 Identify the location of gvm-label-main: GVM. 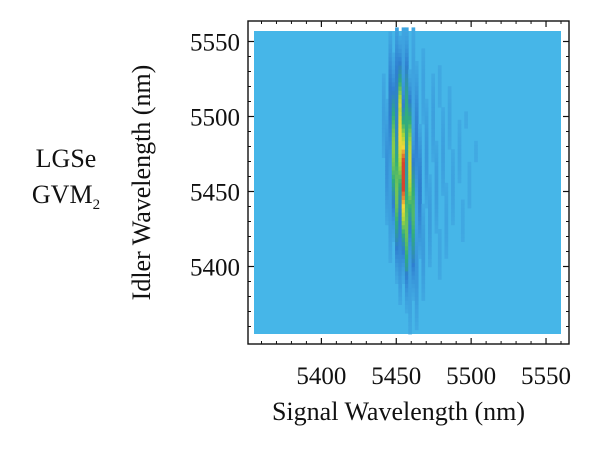
(62, 194).